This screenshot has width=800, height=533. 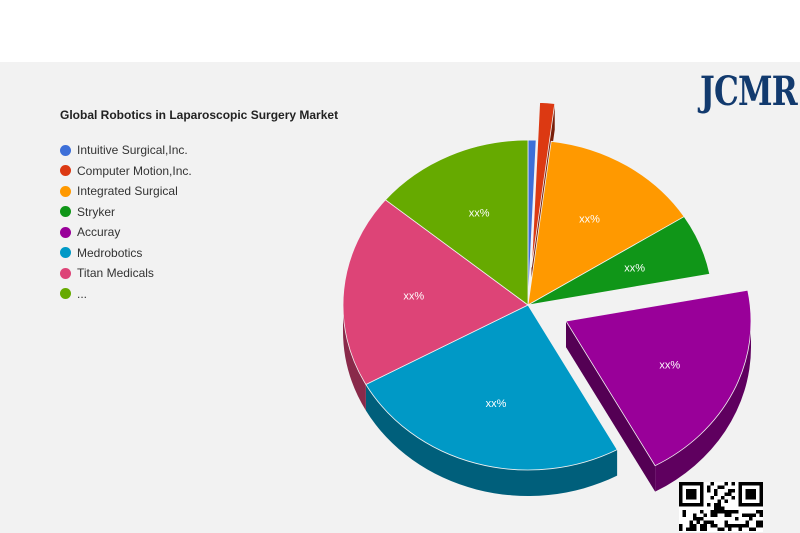 I want to click on legend-item: Computer Motion,Inc., so click(x=126, y=171).